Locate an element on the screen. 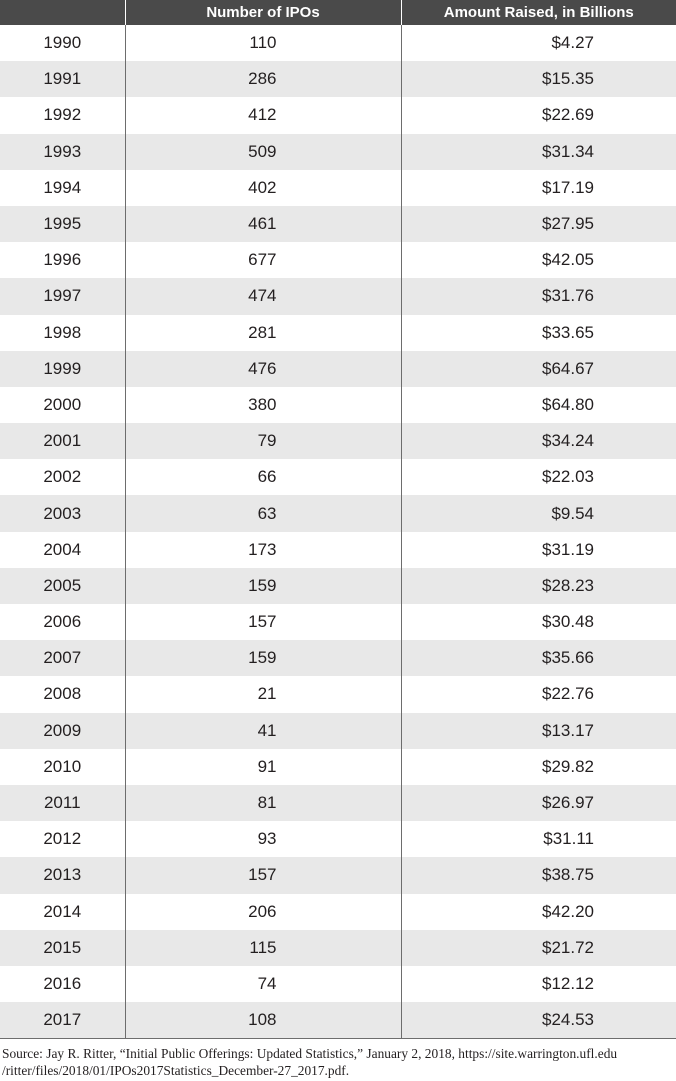 This screenshot has height=1081, width=676. table-row: 1999 476 $64.67 is located at coordinates (338, 368).